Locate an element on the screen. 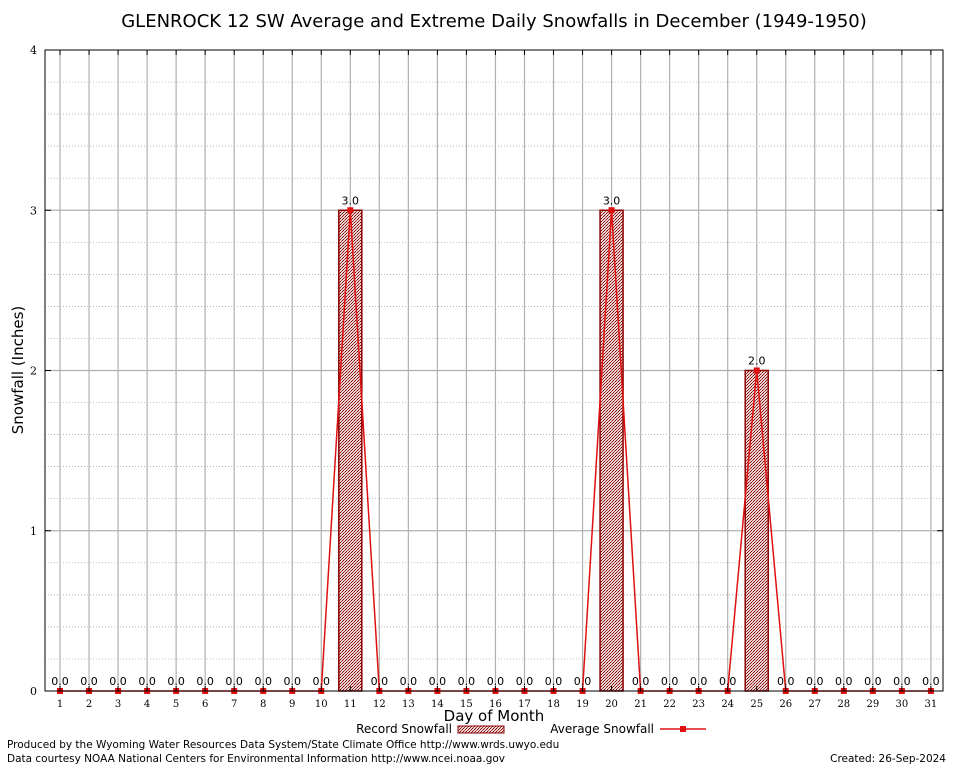 This screenshot has height=768, width=954. x-tick-label: 26 is located at coordinates (785, 704).